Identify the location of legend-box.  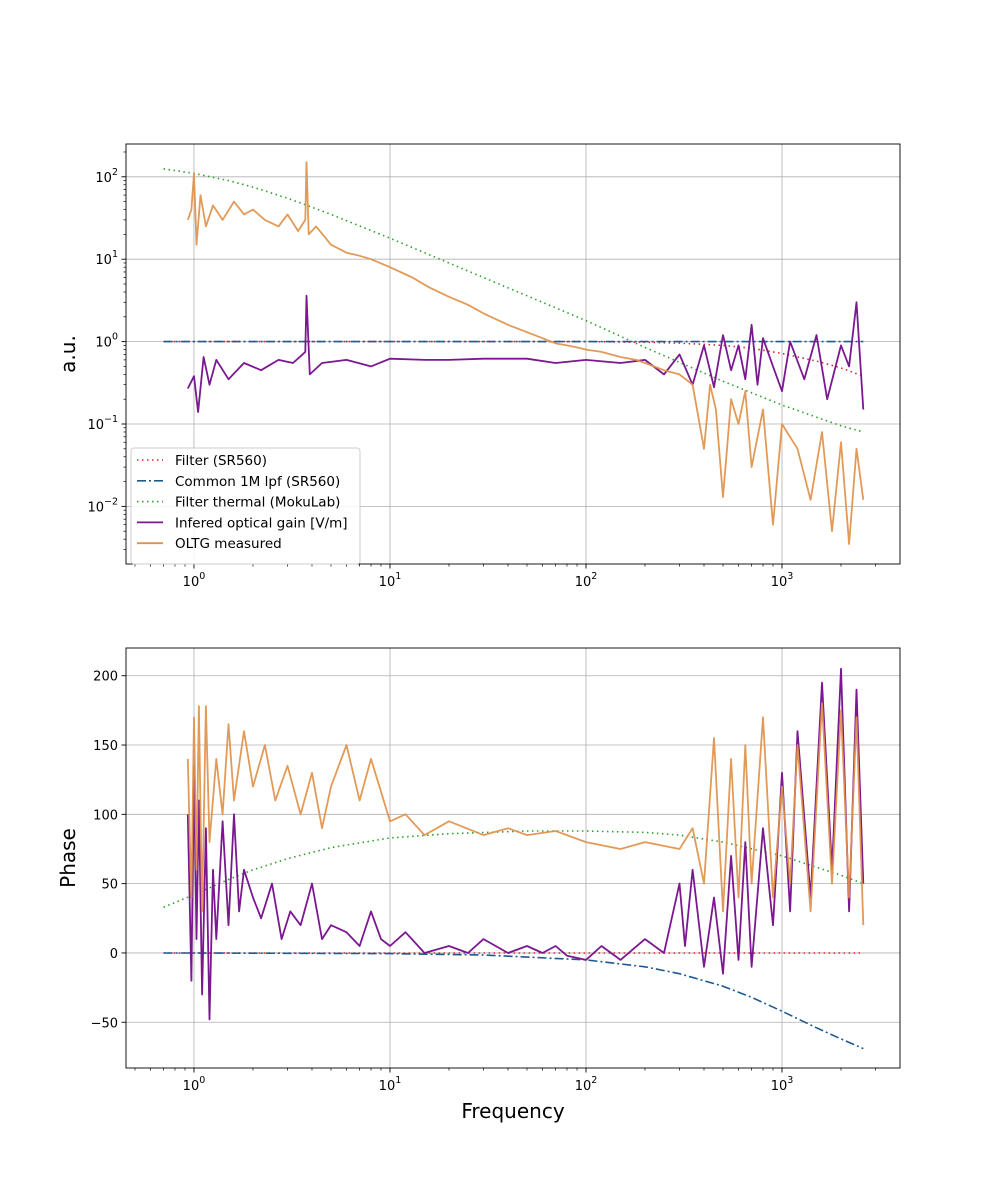
(245, 506).